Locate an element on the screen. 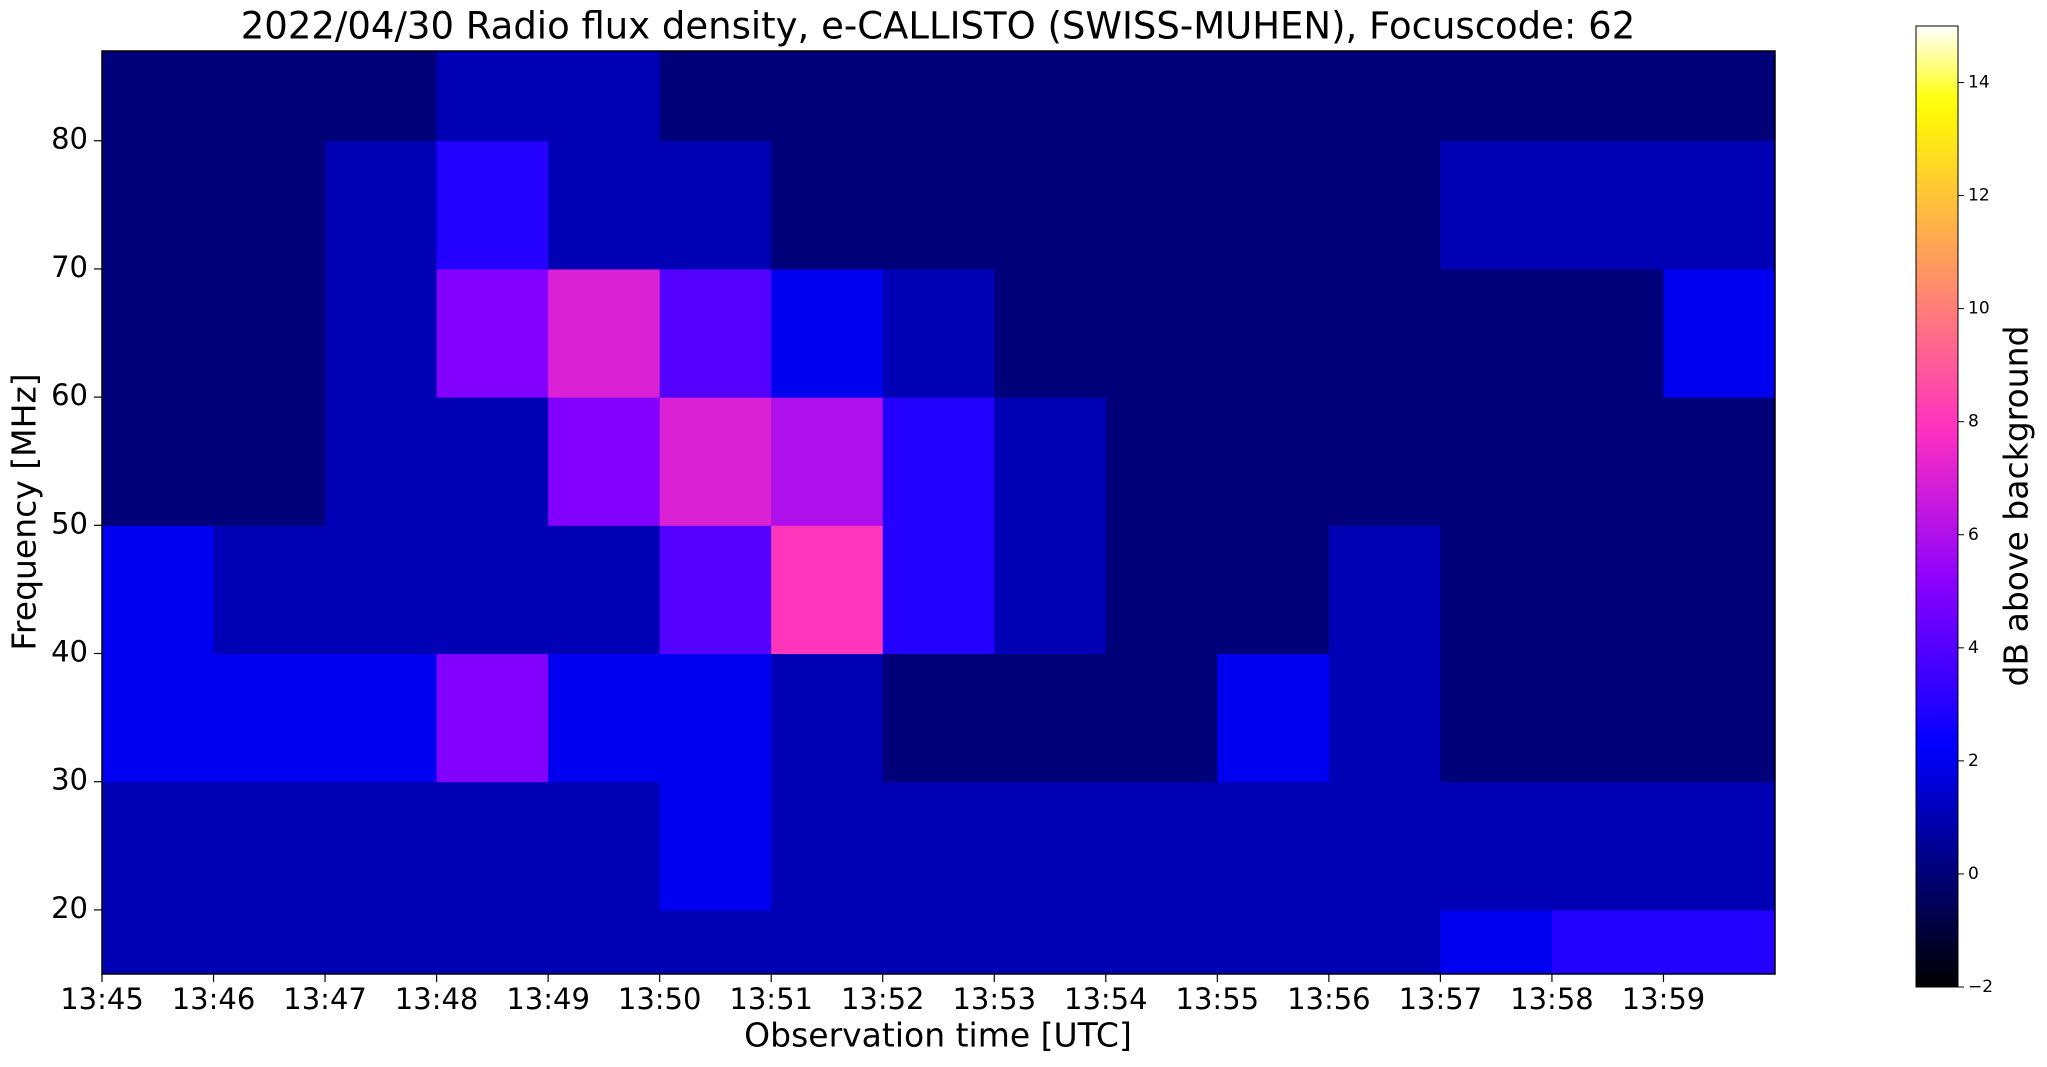  colorbar-tick-label: 4 is located at coordinates (1973, 648).